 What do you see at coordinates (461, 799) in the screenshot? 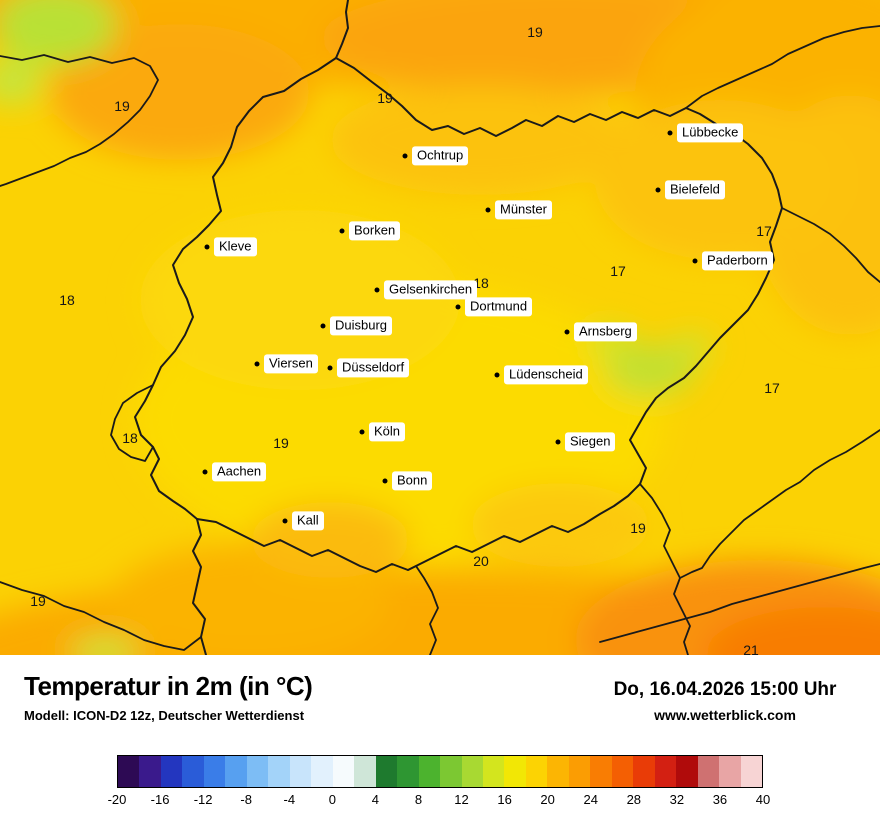
I see `scale-tick-label: 12` at bounding box center [461, 799].